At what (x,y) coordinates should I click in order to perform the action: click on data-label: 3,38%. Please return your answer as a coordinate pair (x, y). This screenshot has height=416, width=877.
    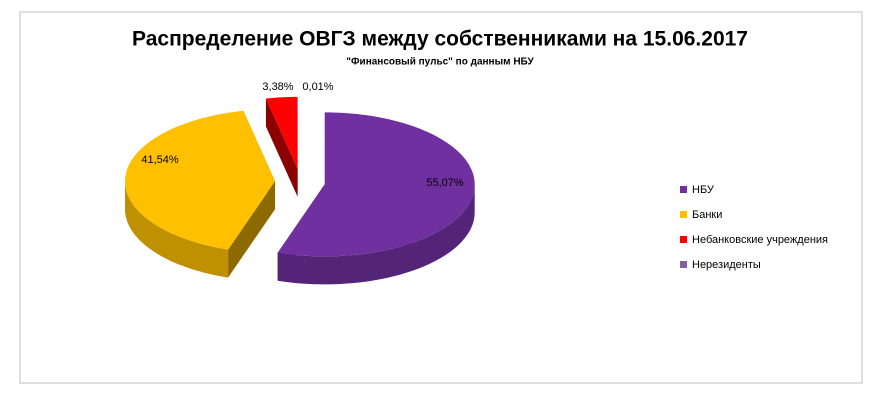
    Looking at the image, I should click on (277, 87).